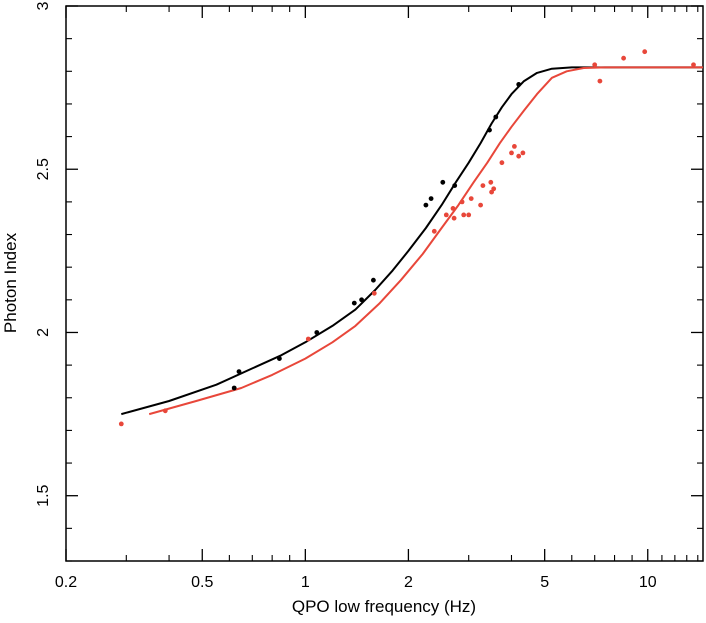 The height and width of the screenshot is (623, 706). I want to click on x-tick-label: 0.2, so click(66, 582).